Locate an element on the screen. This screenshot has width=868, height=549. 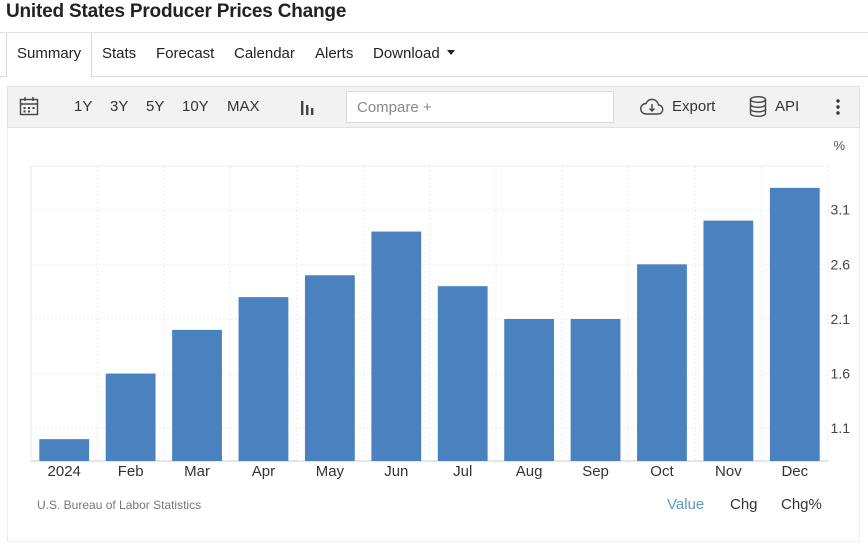
range-max: MAX is located at coordinates (243, 106).